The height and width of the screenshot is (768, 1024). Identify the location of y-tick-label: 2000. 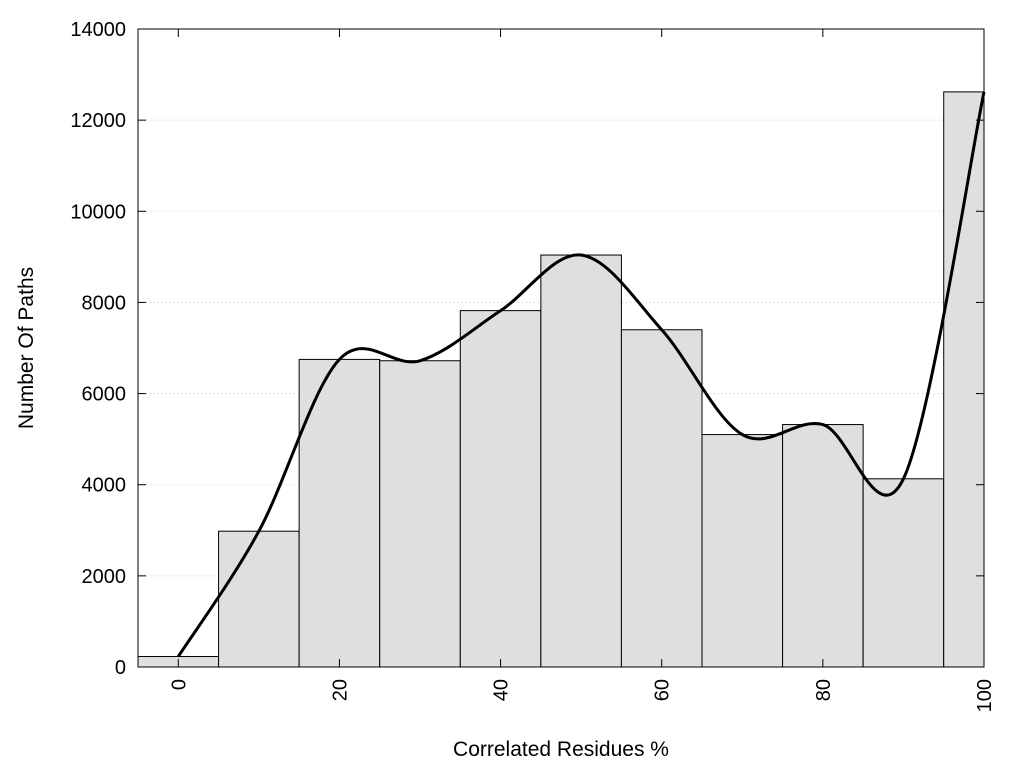
(104, 577).